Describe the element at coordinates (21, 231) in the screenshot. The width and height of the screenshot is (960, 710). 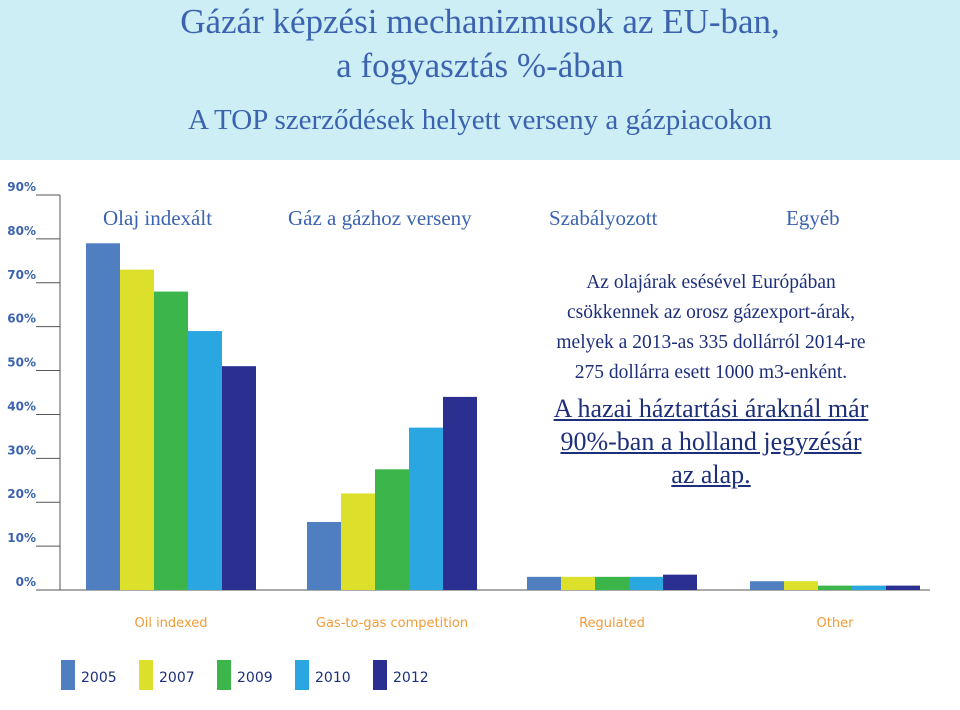
I see `y-tick-label: 80%` at that location.